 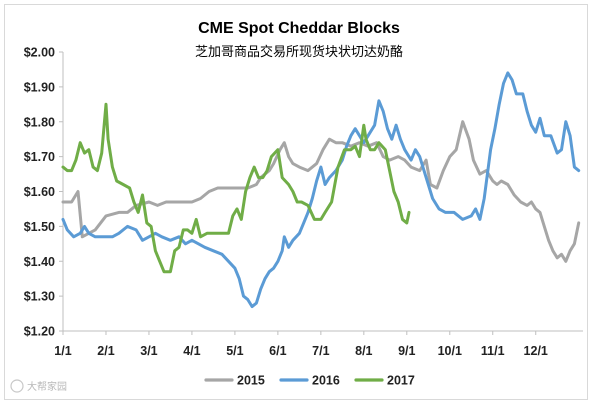 I want to click on watermark-text: 大帮家园, so click(x=47, y=386).